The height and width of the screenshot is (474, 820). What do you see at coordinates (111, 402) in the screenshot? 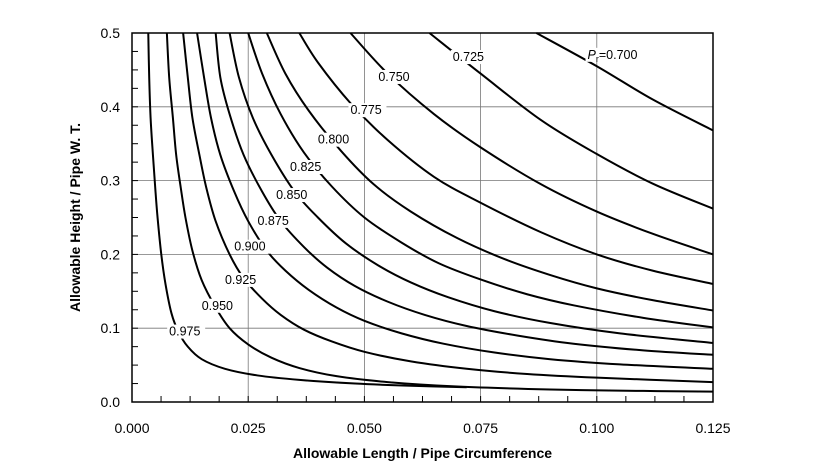
I see `y-tick-label: 0.0` at bounding box center [111, 402].